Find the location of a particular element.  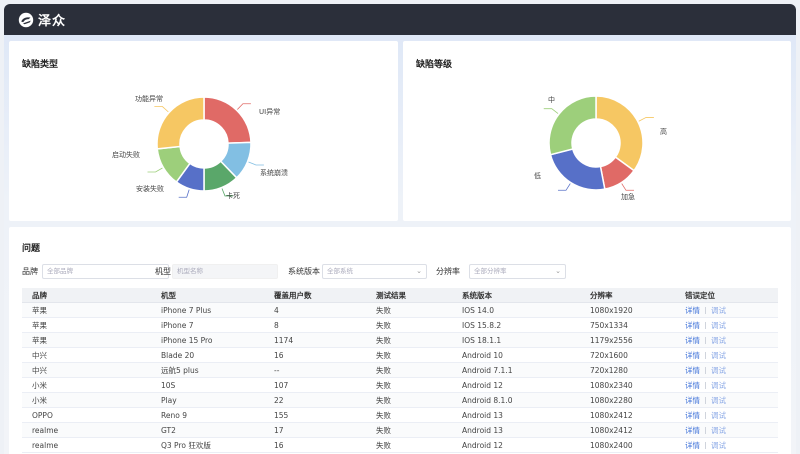

cell-resolution: 1080x2400 is located at coordinates (611, 445).